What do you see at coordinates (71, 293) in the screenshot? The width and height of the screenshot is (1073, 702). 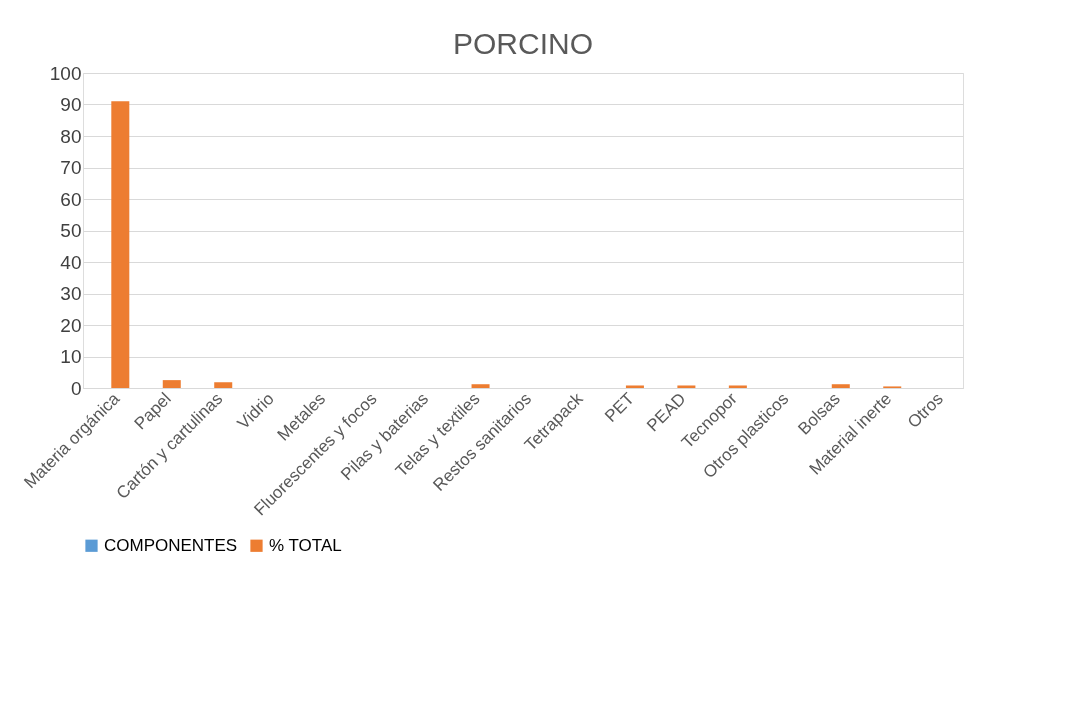 I see `y-tick-label: 30` at bounding box center [71, 293].